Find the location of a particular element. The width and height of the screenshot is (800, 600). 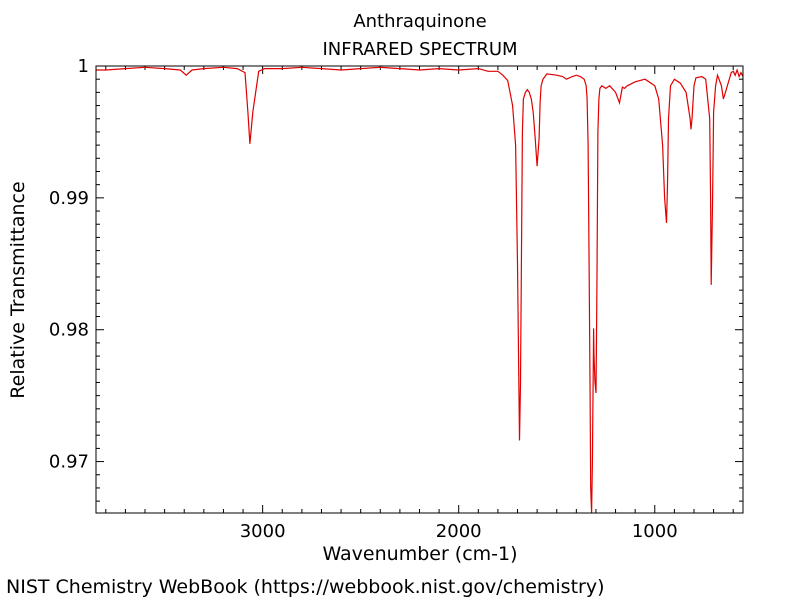

y-tick-label: 0.97 is located at coordinates (69, 462).